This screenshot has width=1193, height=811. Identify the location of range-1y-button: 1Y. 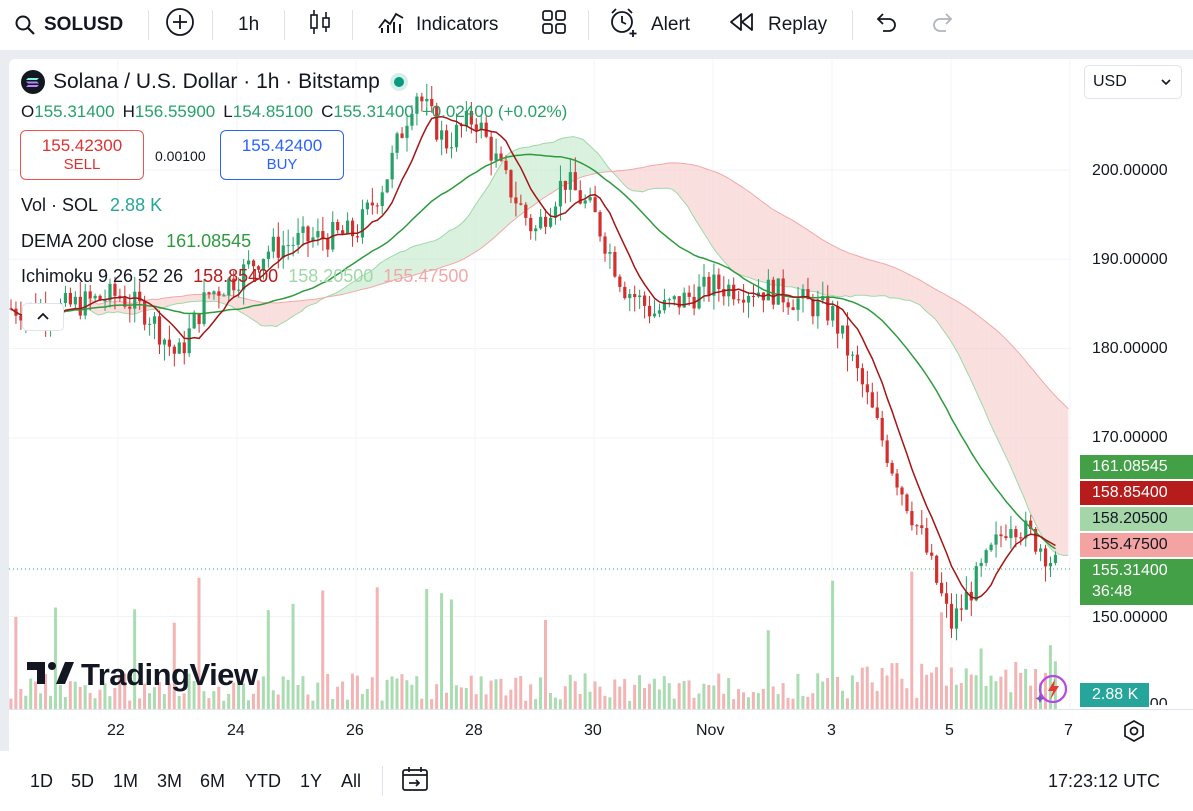
(311, 780).